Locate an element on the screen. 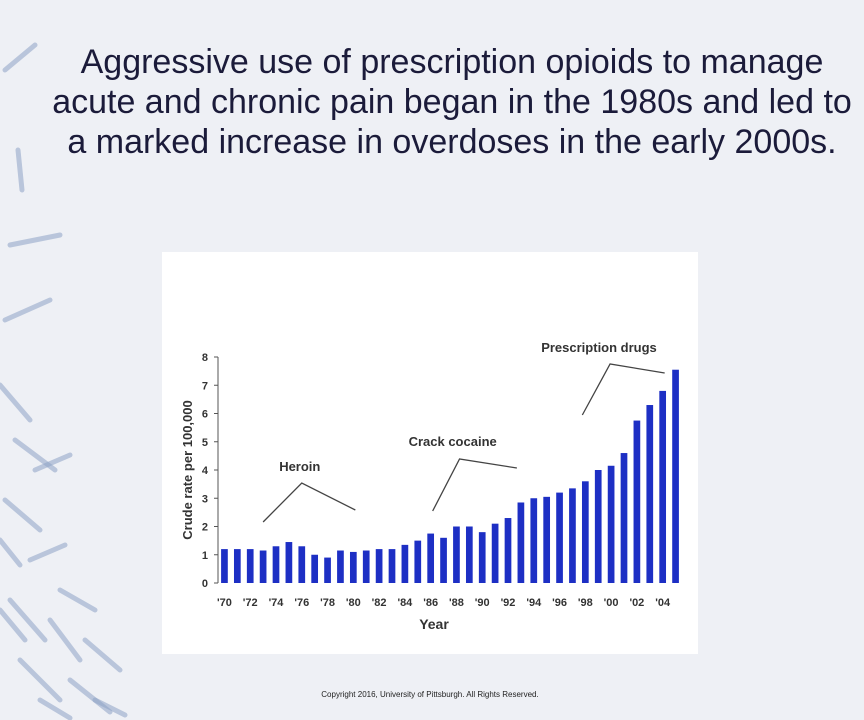 The height and width of the screenshot is (720, 864). y-tick-label: 1 is located at coordinates (205, 556).